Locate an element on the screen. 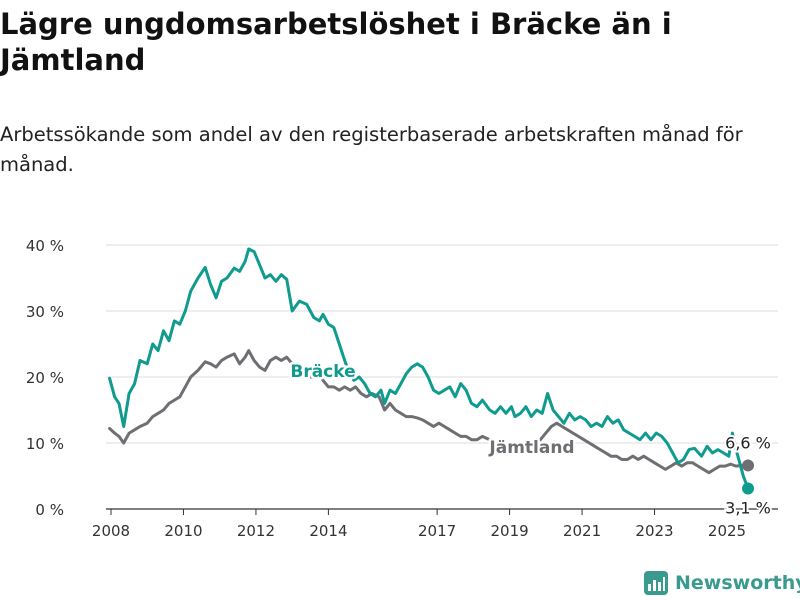 Image resolution: width=800 pixels, height=600 pixels. newsworthy-brand: Newsworthy is located at coordinates (722, 583).